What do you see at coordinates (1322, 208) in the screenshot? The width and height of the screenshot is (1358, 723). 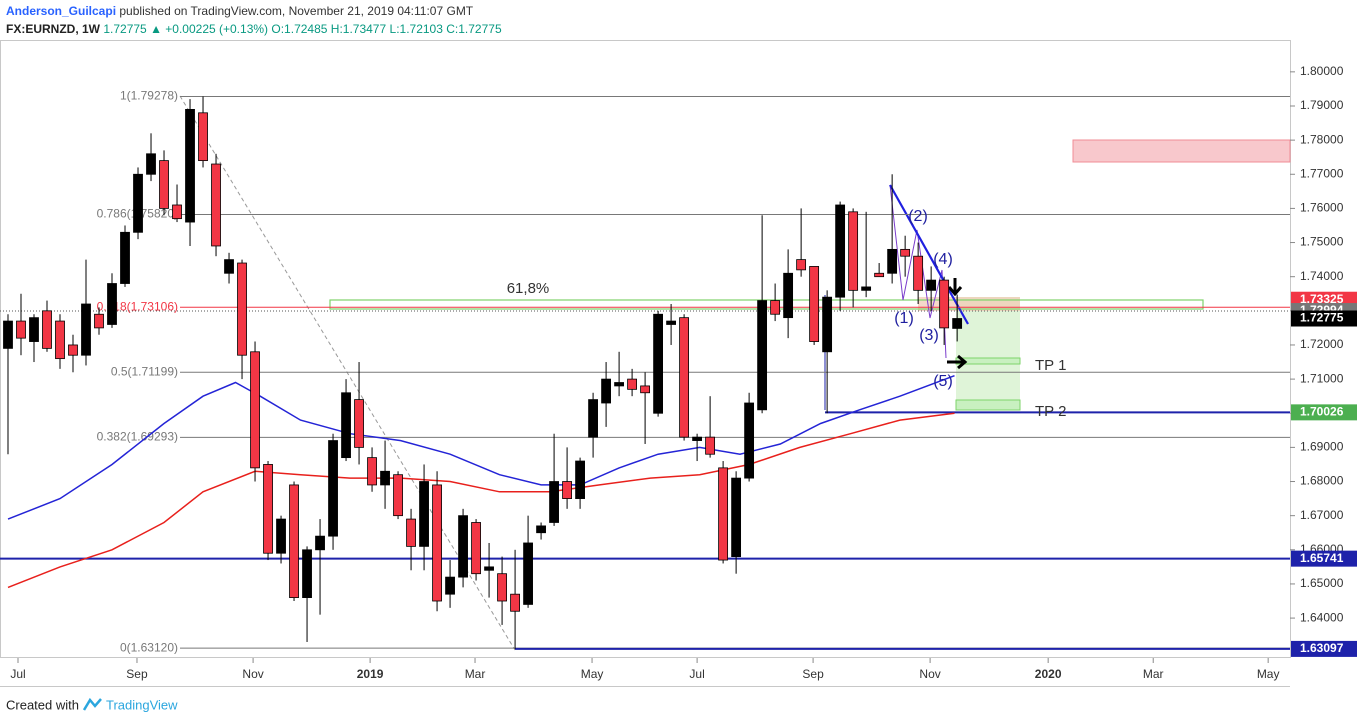 I see `y-tick-label: 1.76000` at bounding box center [1322, 208].